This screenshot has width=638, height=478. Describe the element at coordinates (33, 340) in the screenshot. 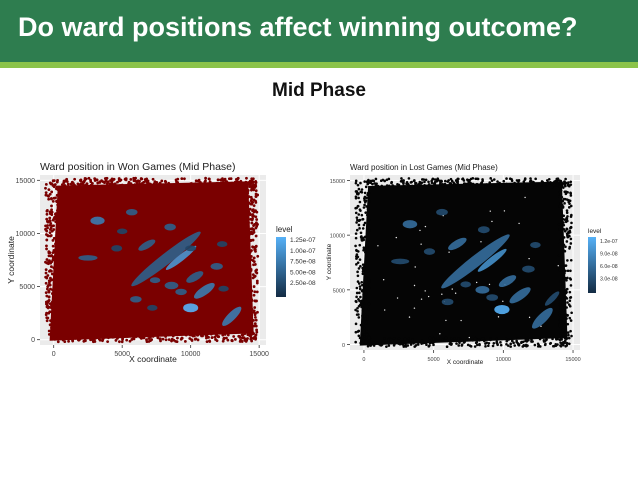

I see `y-tick-label: 0` at that location.